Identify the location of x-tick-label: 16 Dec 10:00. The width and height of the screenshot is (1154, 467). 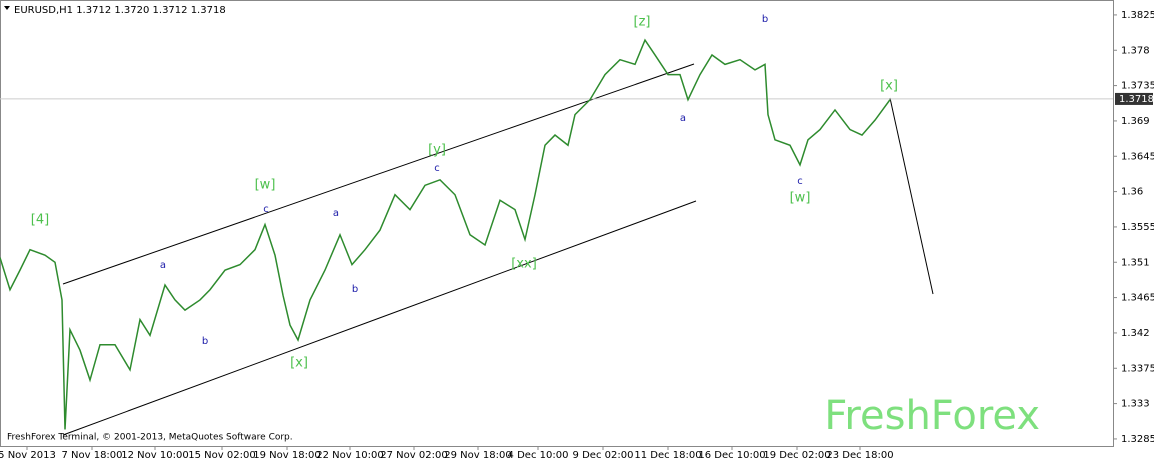
(731, 455).